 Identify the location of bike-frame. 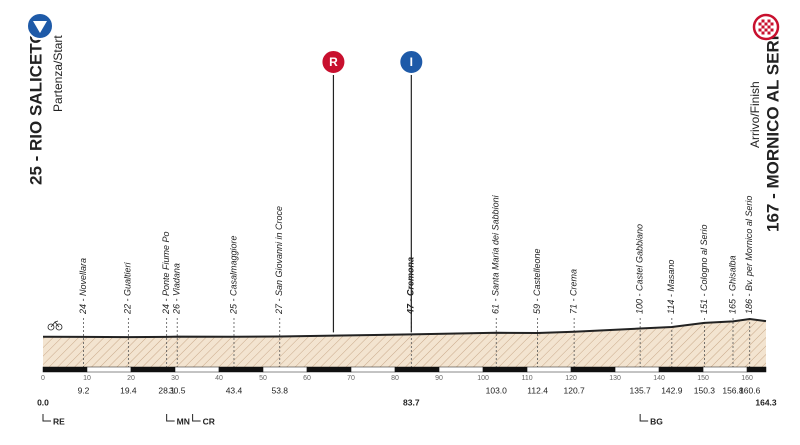
(55, 324).